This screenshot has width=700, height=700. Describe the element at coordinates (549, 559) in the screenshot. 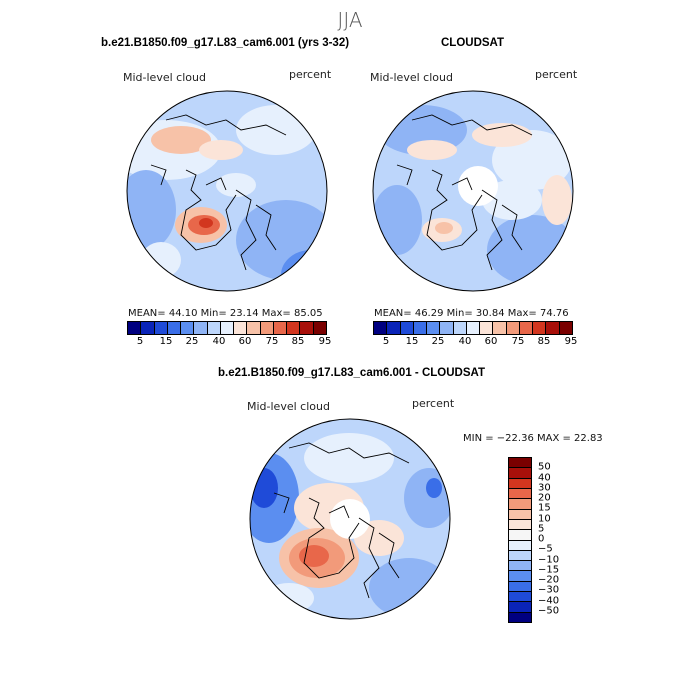

I see `colorbar-tick: −10` at that location.